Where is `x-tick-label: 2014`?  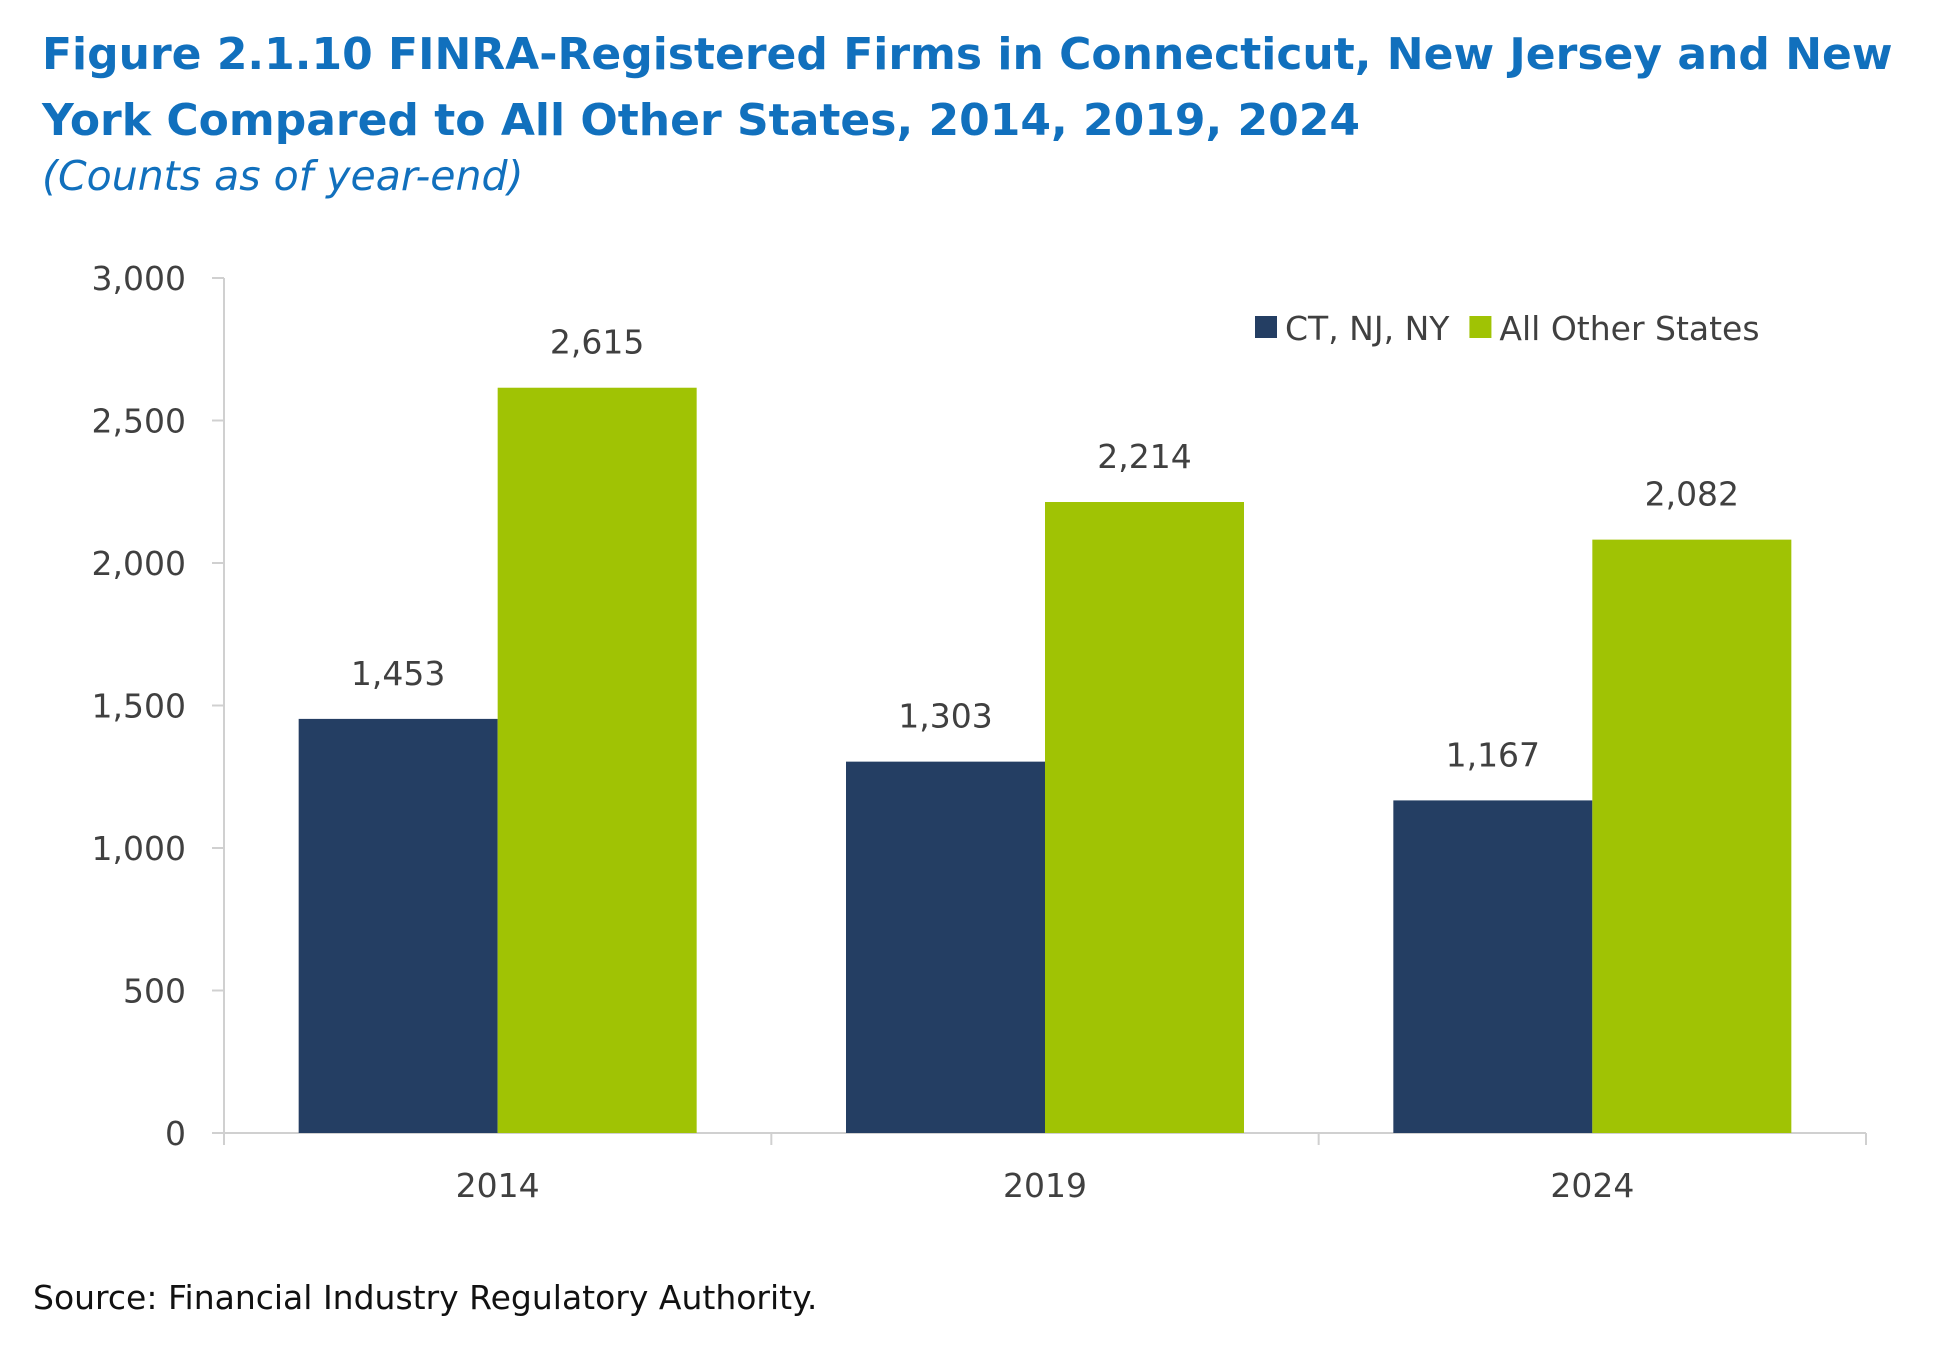 x-tick-label: 2014 is located at coordinates (498, 1185).